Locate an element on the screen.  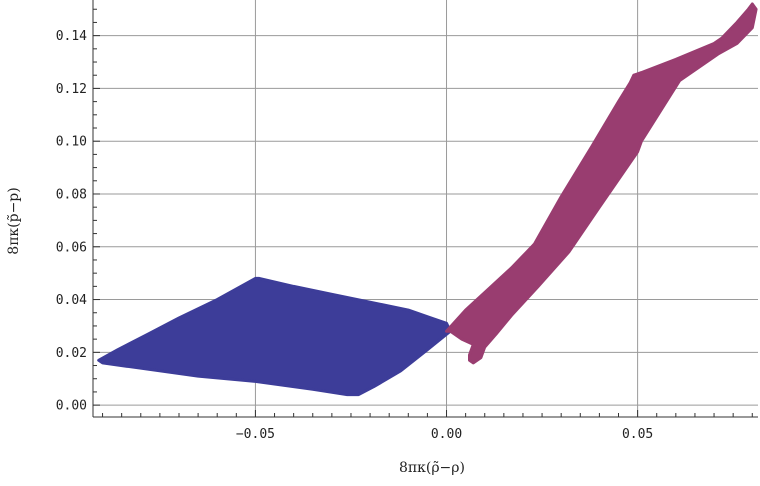
x-axis-title: 8πκ(ρ̃−ρ) is located at coordinates (432, 468).